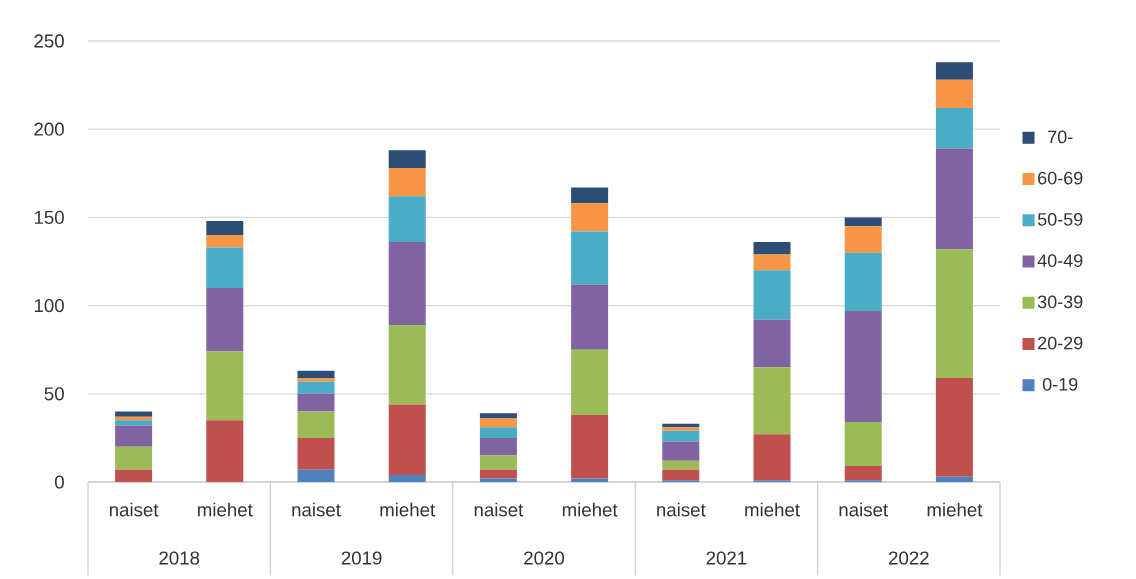 The height and width of the screenshot is (579, 1136). What do you see at coordinates (544, 558) in the screenshot?
I see `text: 2020` at bounding box center [544, 558].